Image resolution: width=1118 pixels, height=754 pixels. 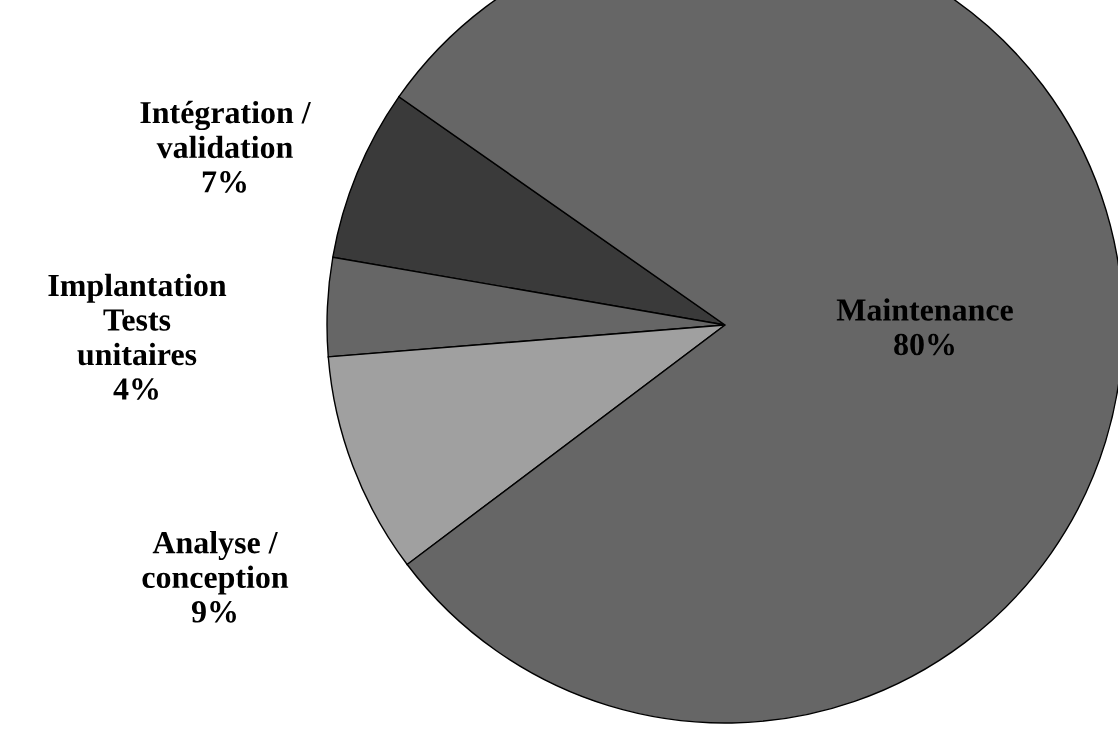 I want to click on slice-label: Implantation Tests unitaires, so click(x=137, y=319).